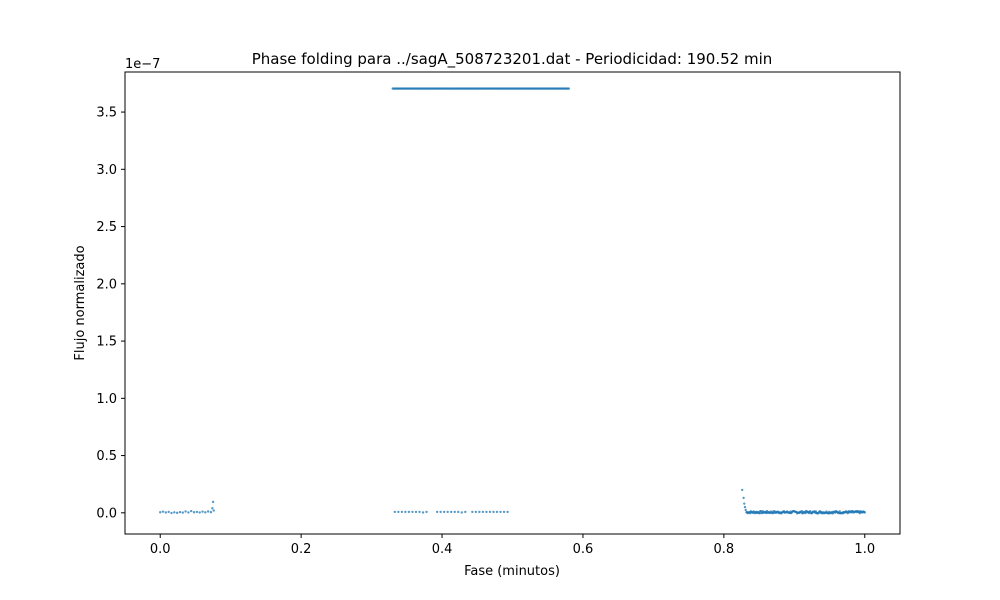 The height and width of the screenshot is (600, 1000). What do you see at coordinates (106, 170) in the screenshot?
I see `y-tick-label: 3.0` at bounding box center [106, 170].